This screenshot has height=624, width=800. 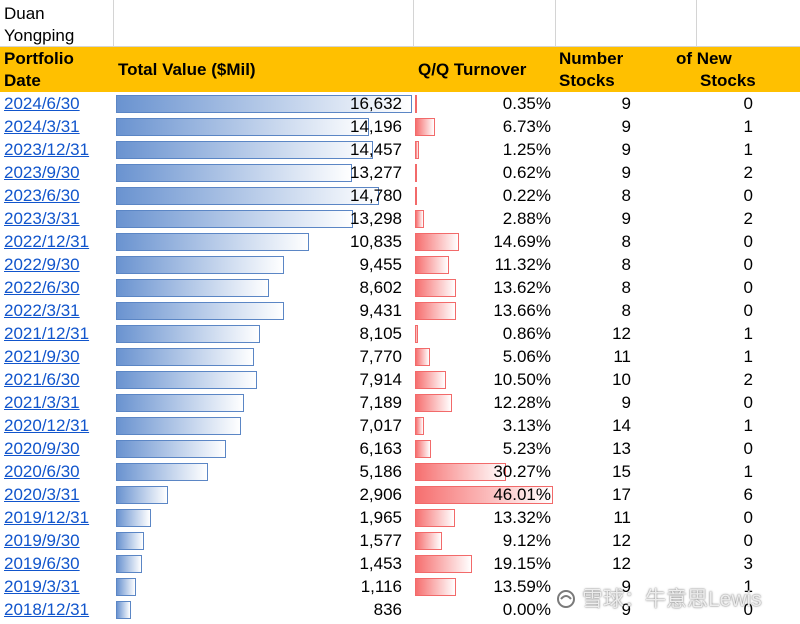 I want to click on qq-turnover: 6.73%, so click(x=526, y=126).